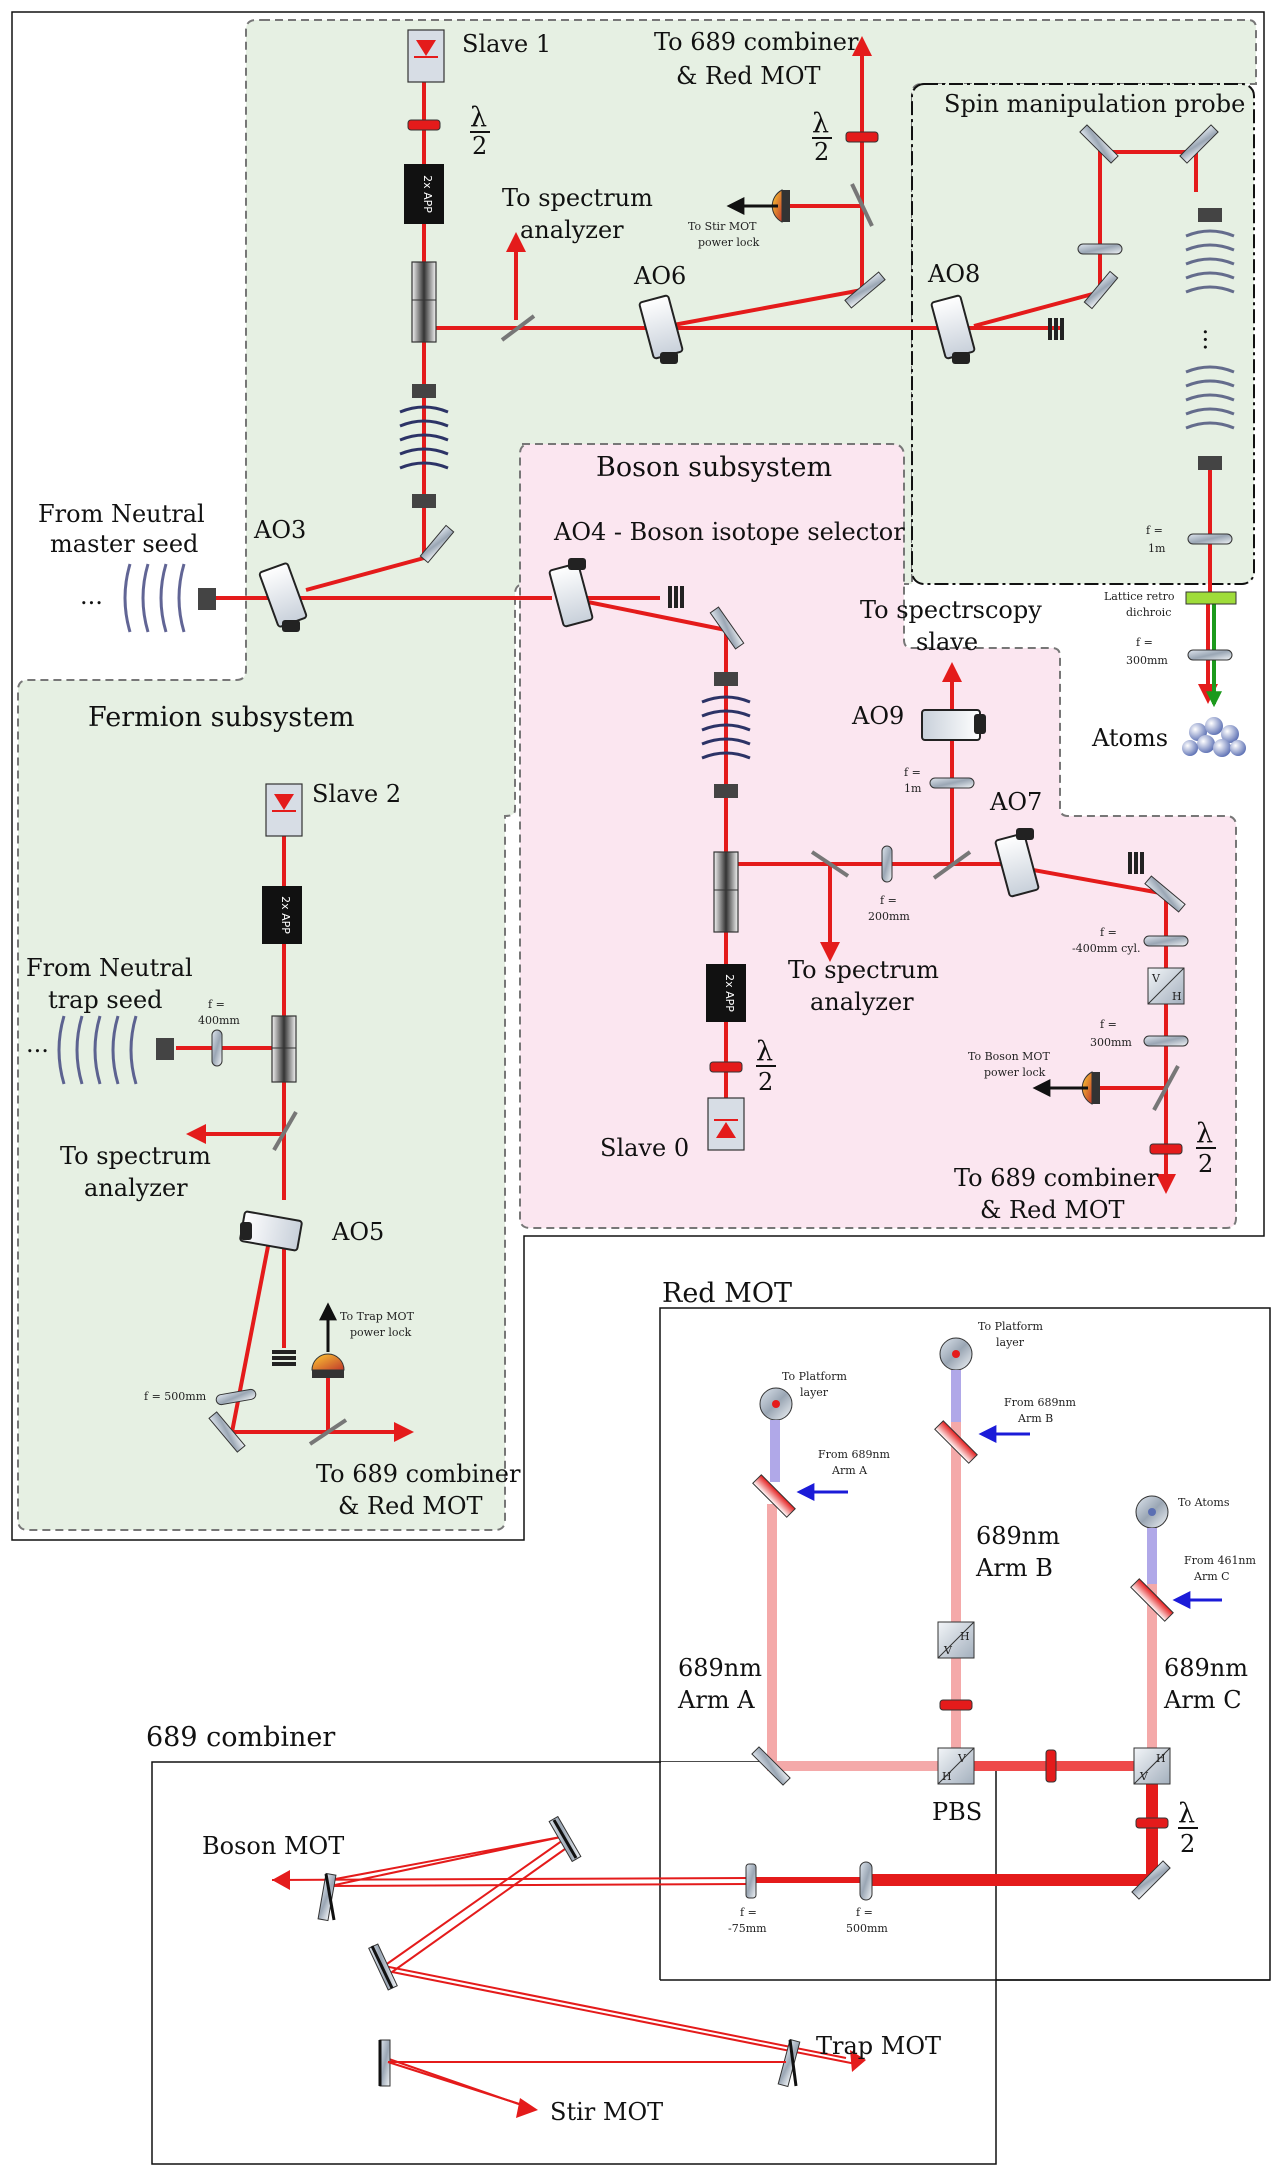  I want to click on atoms-label: Atoms, so click(1129, 738).